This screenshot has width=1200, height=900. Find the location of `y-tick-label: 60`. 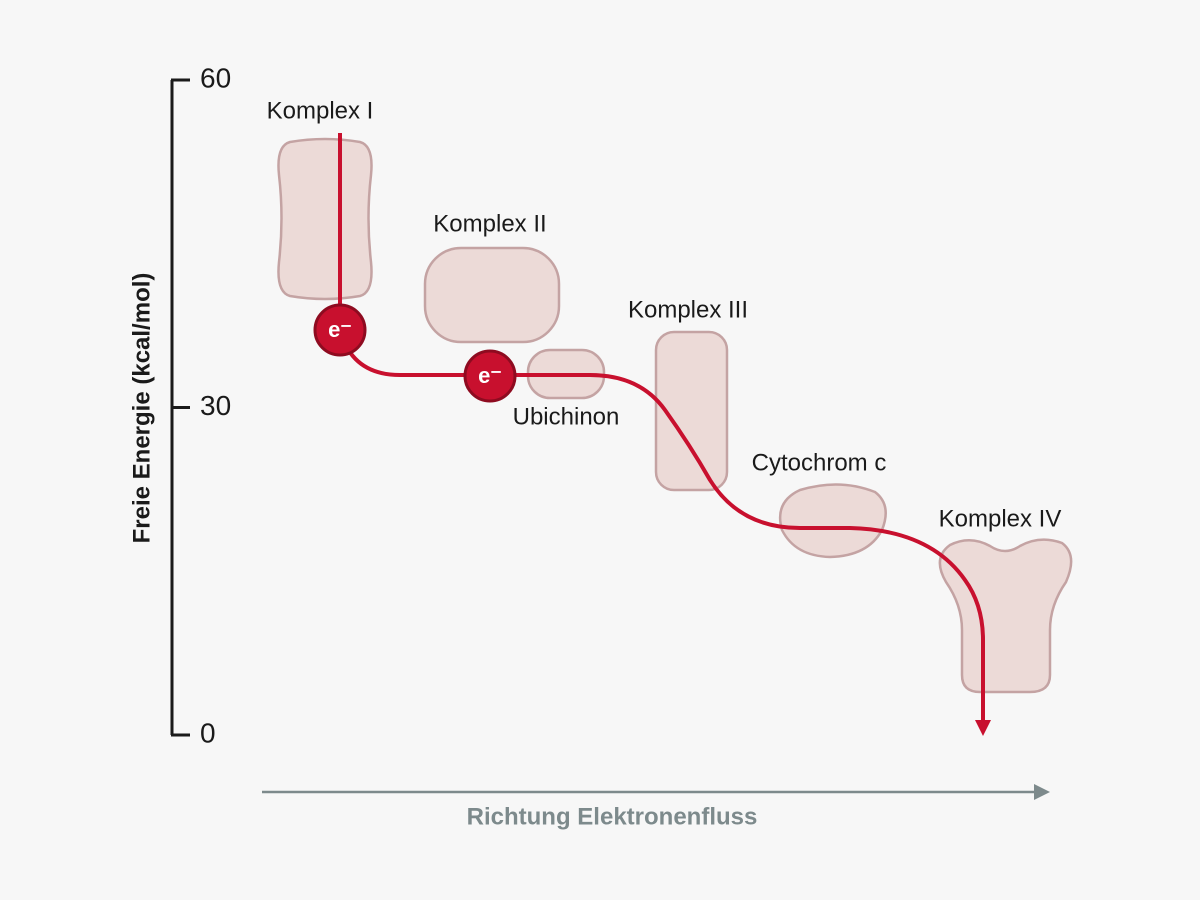

y-tick-label: 60 is located at coordinates (215, 77).